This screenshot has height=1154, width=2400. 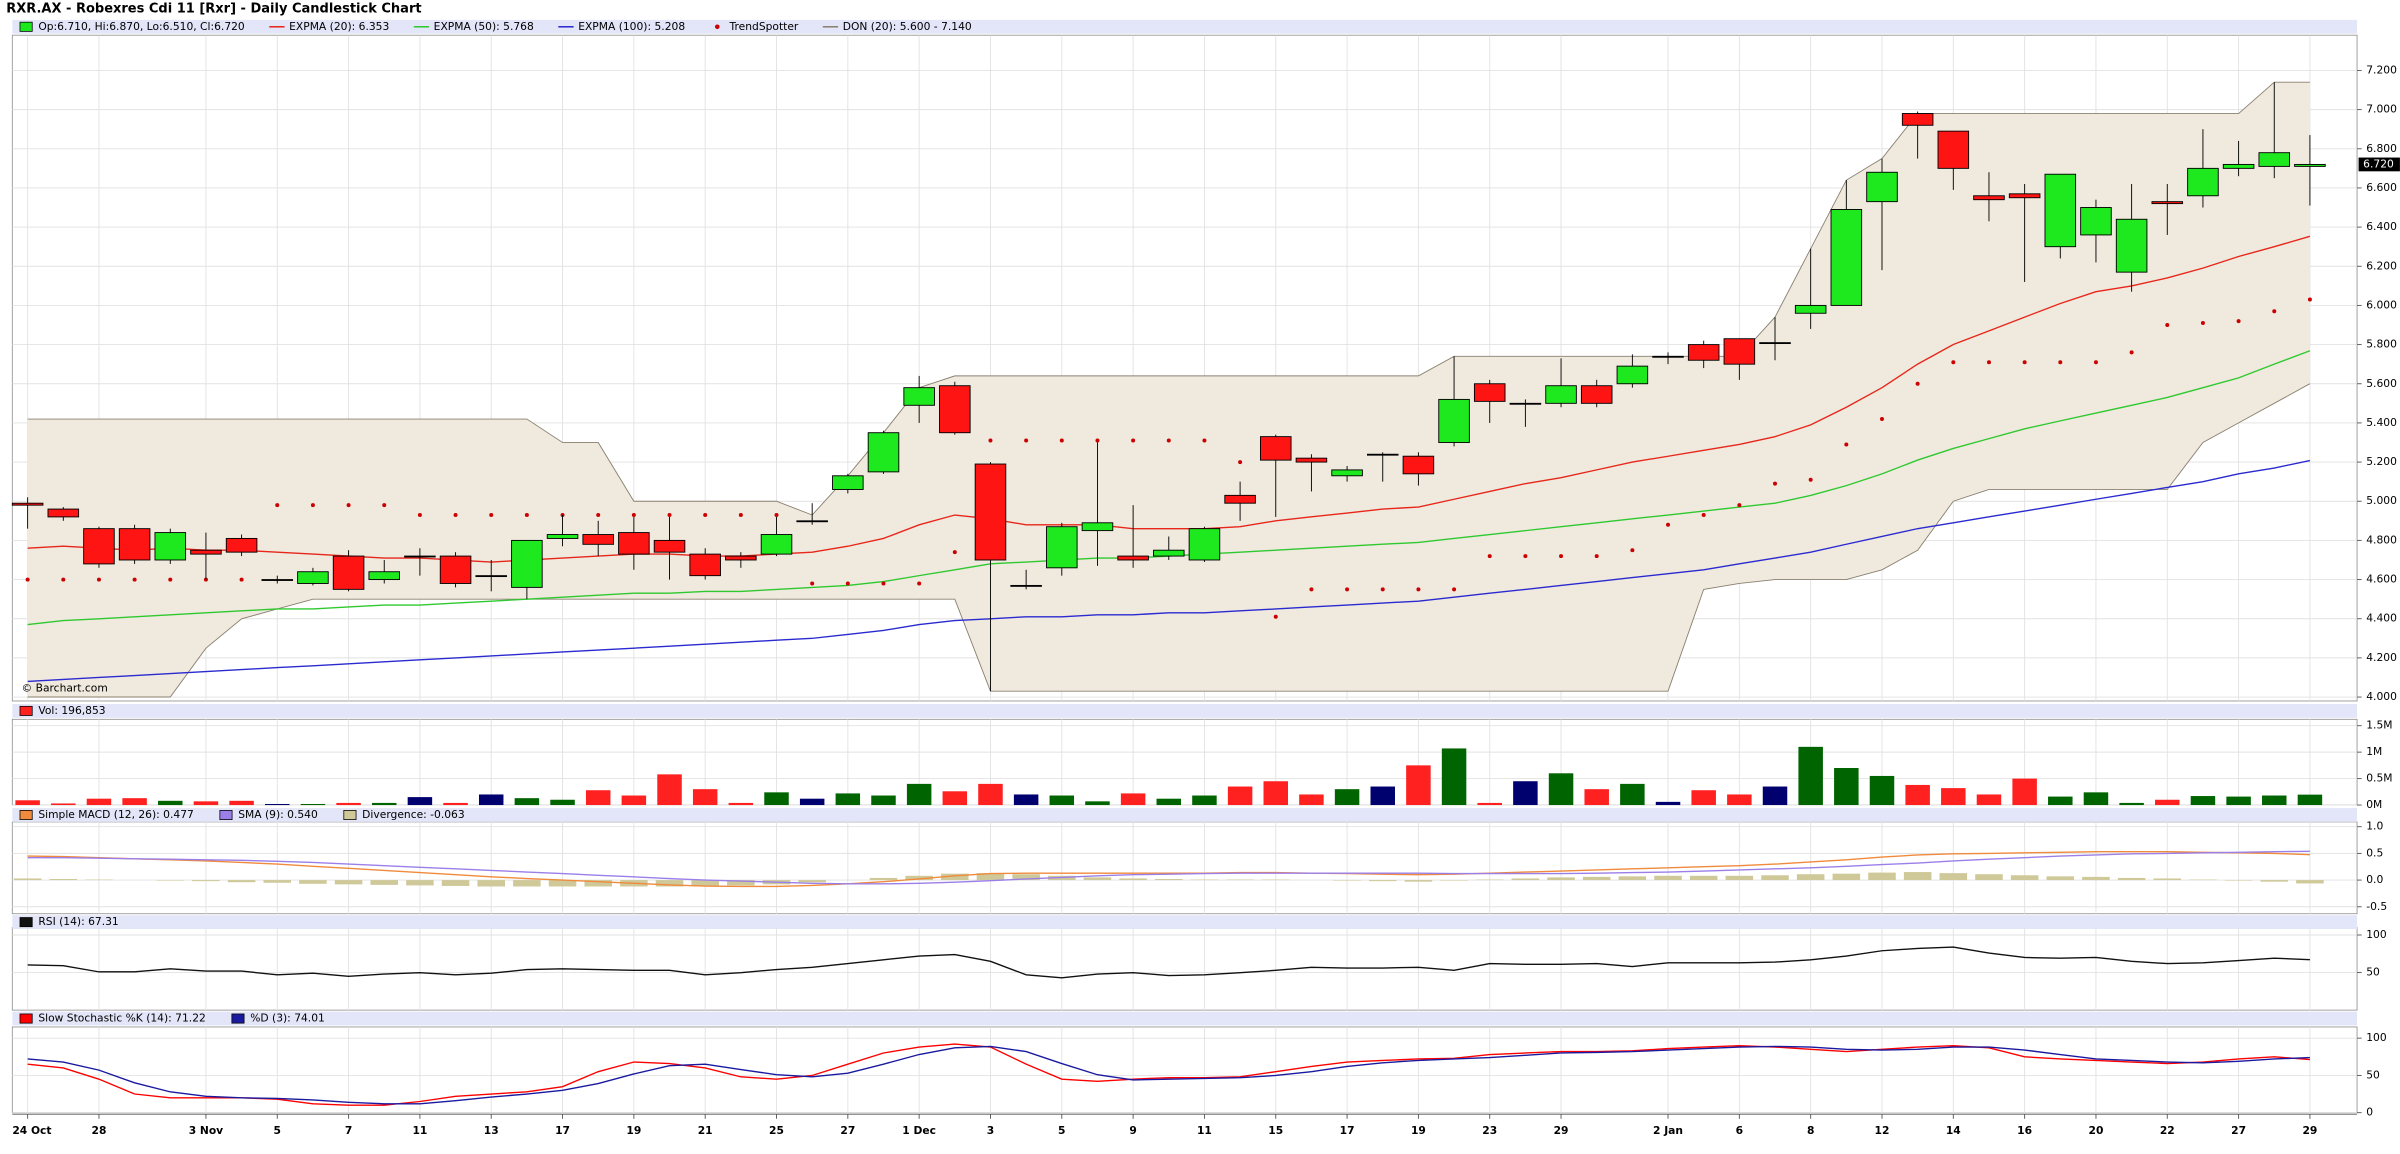 I want to click on x-tick-label: 6, so click(x=1739, y=1130).